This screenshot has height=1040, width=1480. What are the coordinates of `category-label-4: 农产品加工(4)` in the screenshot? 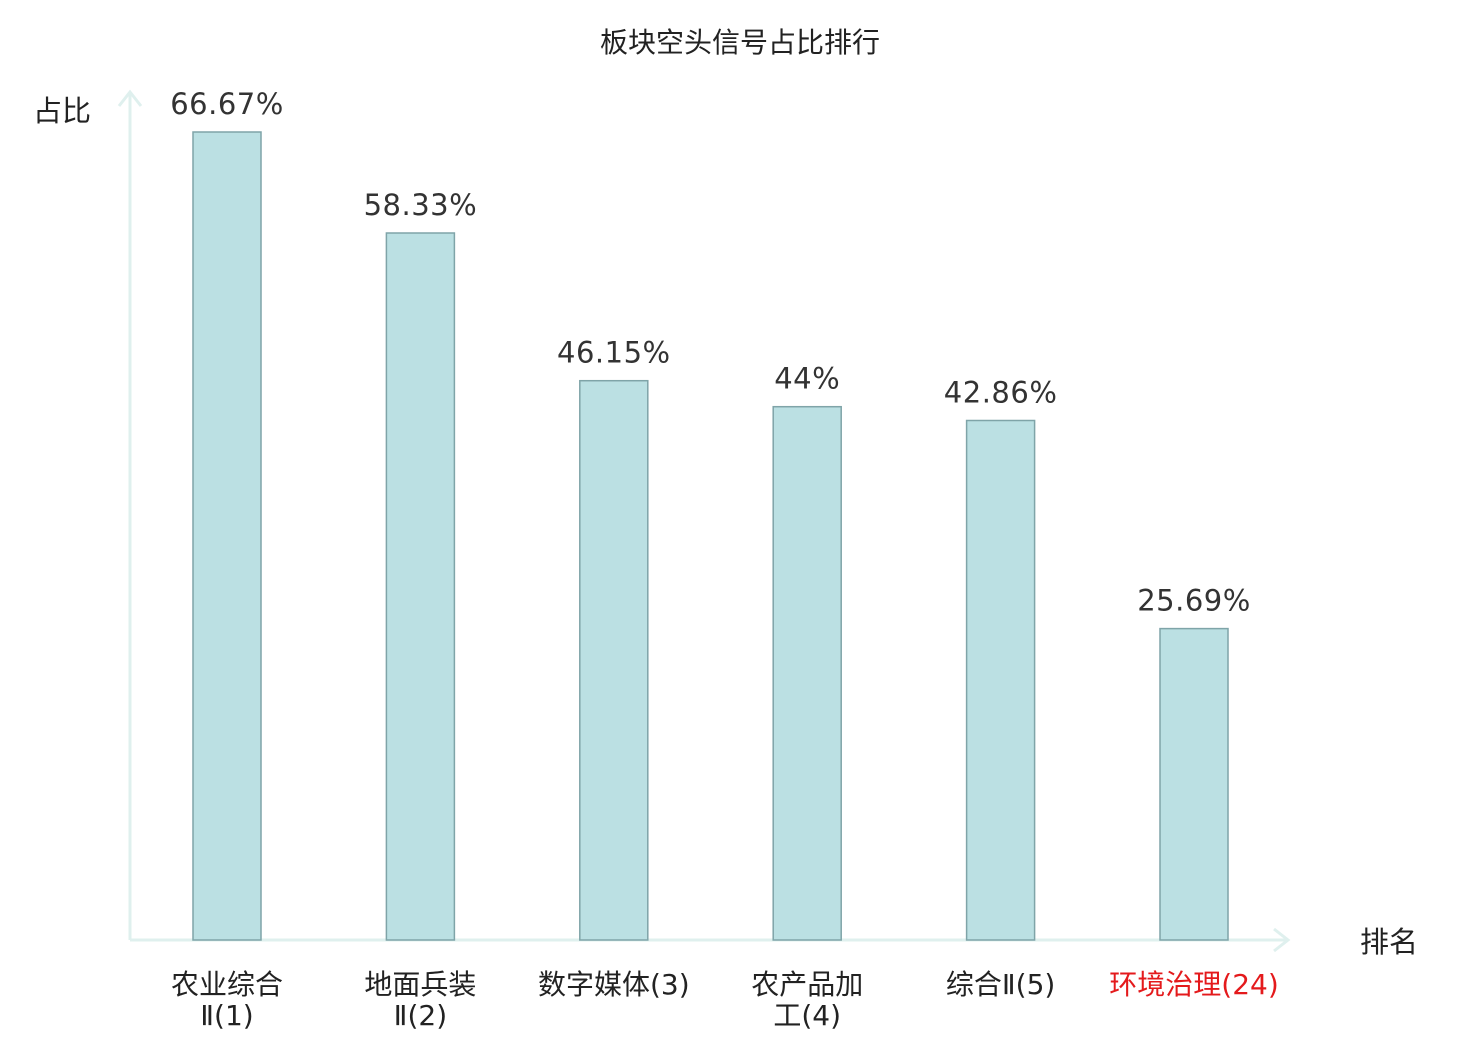 It's located at (807, 1000).